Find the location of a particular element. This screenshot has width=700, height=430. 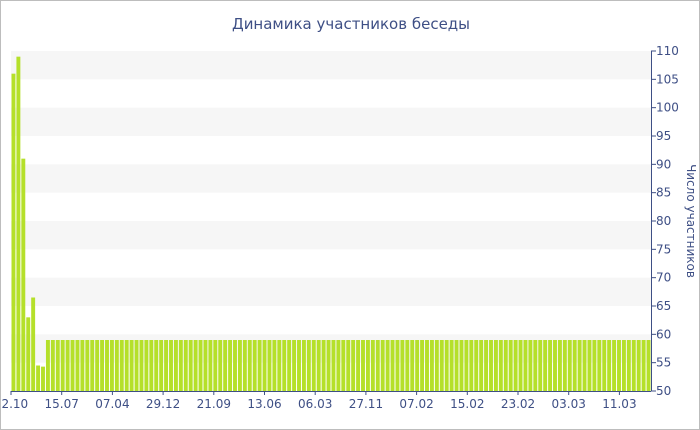

x-tick-label: 03.03 is located at coordinates (569, 404).